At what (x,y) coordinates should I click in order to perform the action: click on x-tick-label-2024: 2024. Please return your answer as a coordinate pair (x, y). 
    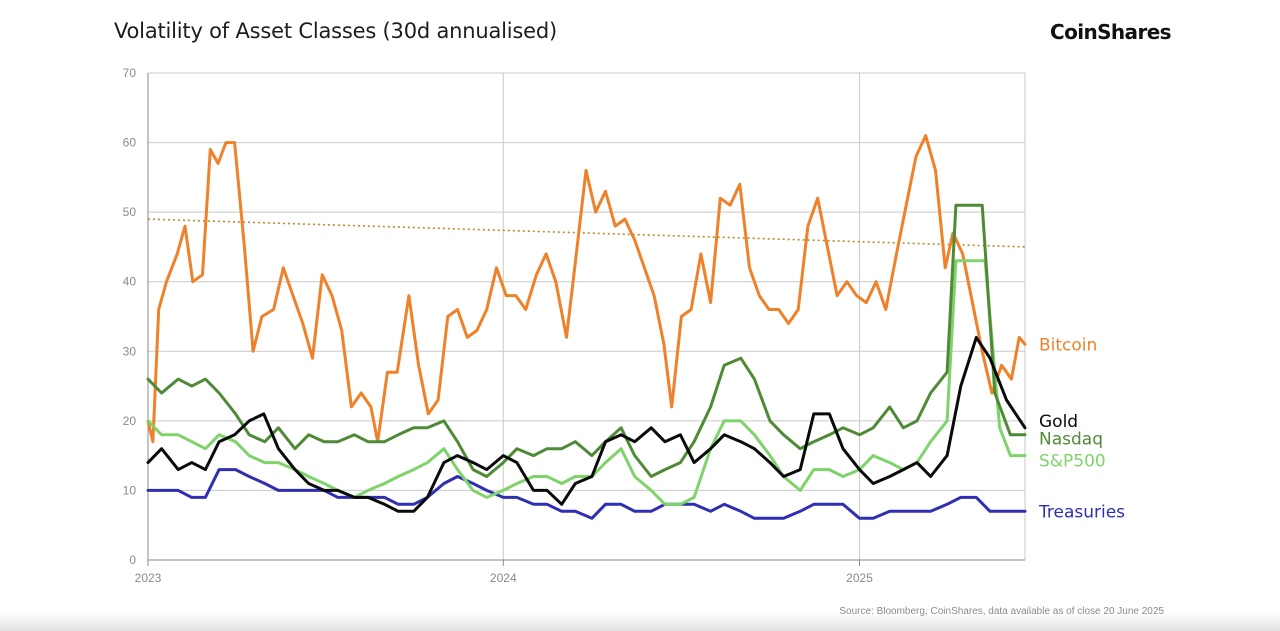
    Looking at the image, I should click on (503, 578).